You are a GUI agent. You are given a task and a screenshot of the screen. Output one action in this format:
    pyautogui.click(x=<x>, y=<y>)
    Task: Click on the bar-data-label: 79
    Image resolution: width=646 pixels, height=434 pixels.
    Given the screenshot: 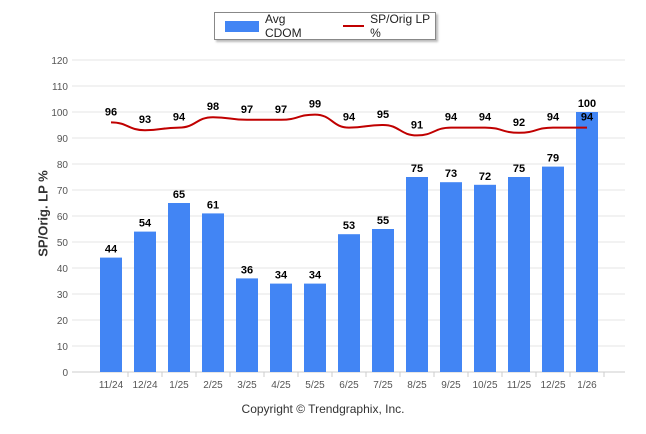 What is the action you would take?
    pyautogui.click(x=553, y=159)
    